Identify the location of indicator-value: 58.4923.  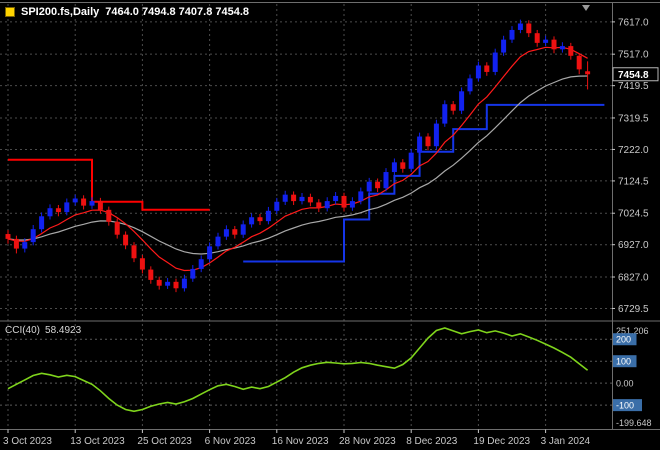
(63, 330).